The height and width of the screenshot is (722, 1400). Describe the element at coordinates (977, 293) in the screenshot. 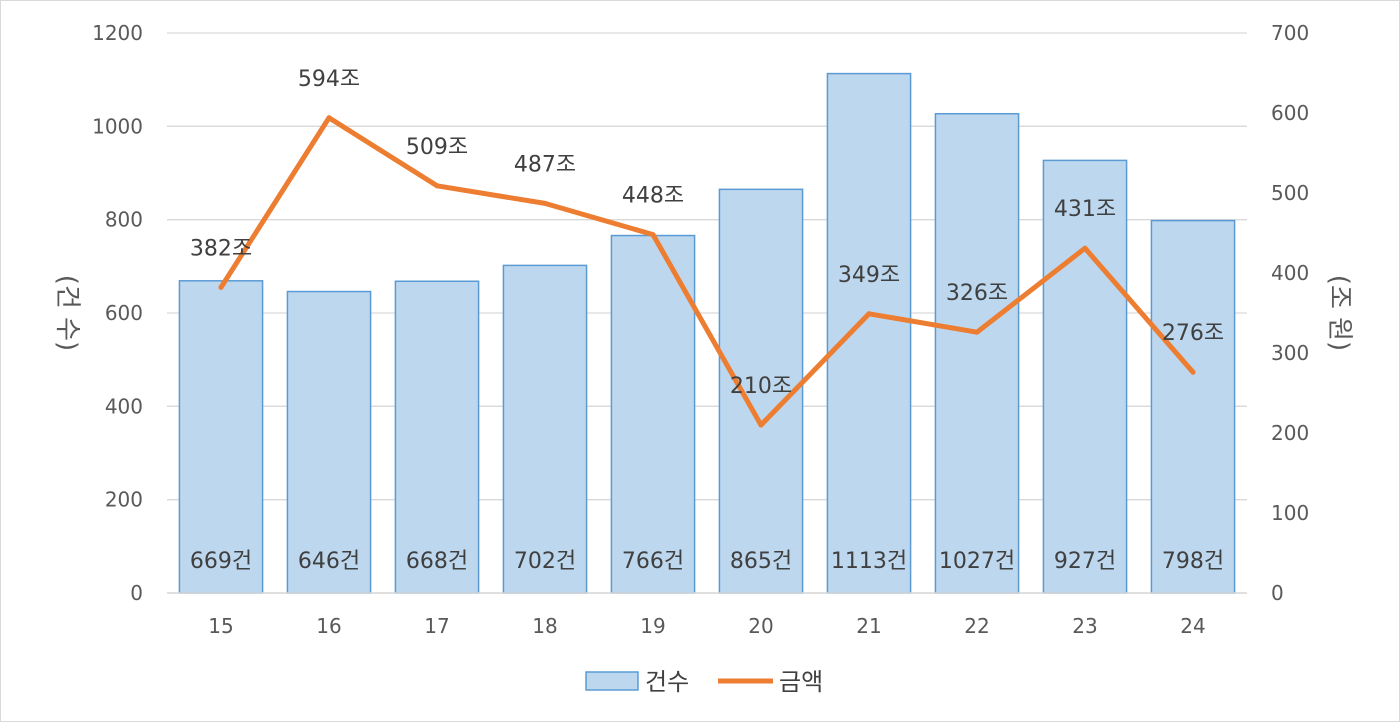

I see `line-data-label: 326조` at that location.